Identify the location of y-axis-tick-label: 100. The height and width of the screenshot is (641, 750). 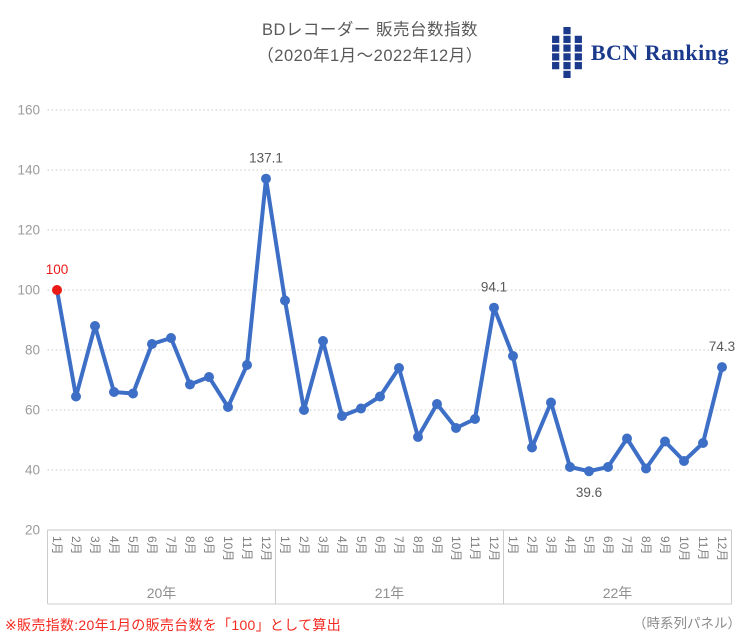
(28, 290).